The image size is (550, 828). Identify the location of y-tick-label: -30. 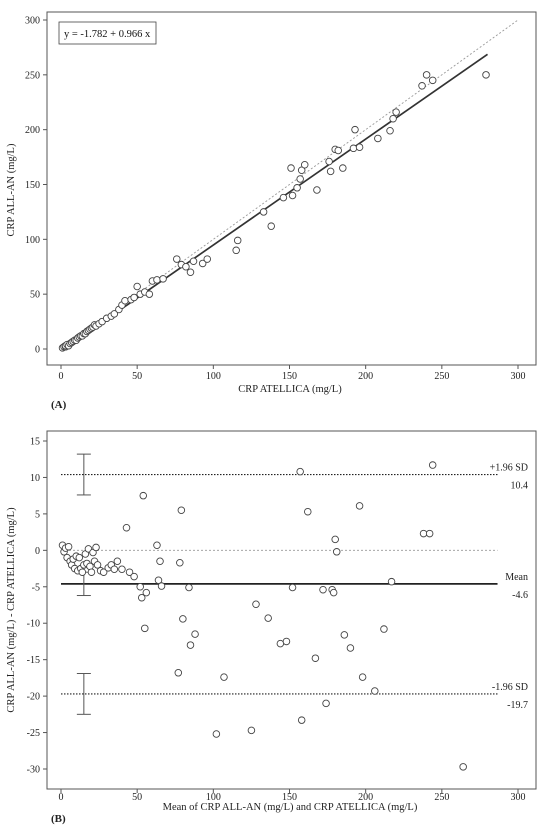
(33, 770).